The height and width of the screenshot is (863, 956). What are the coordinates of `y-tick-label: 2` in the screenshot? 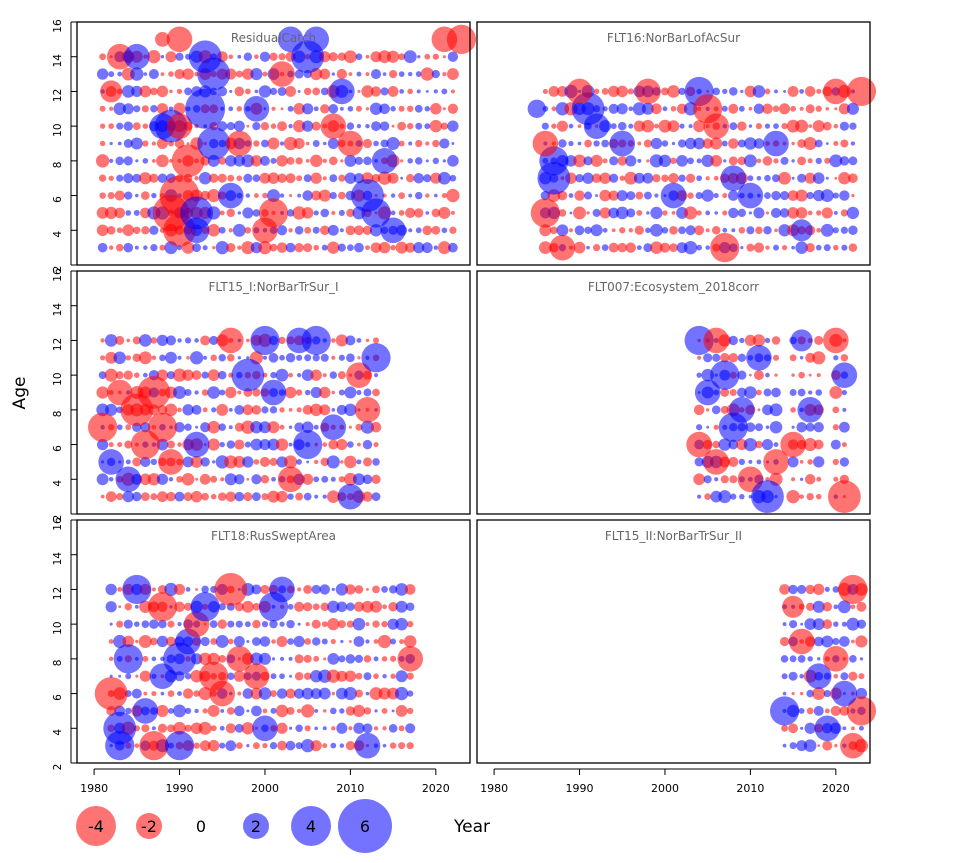 It's located at (58, 767).